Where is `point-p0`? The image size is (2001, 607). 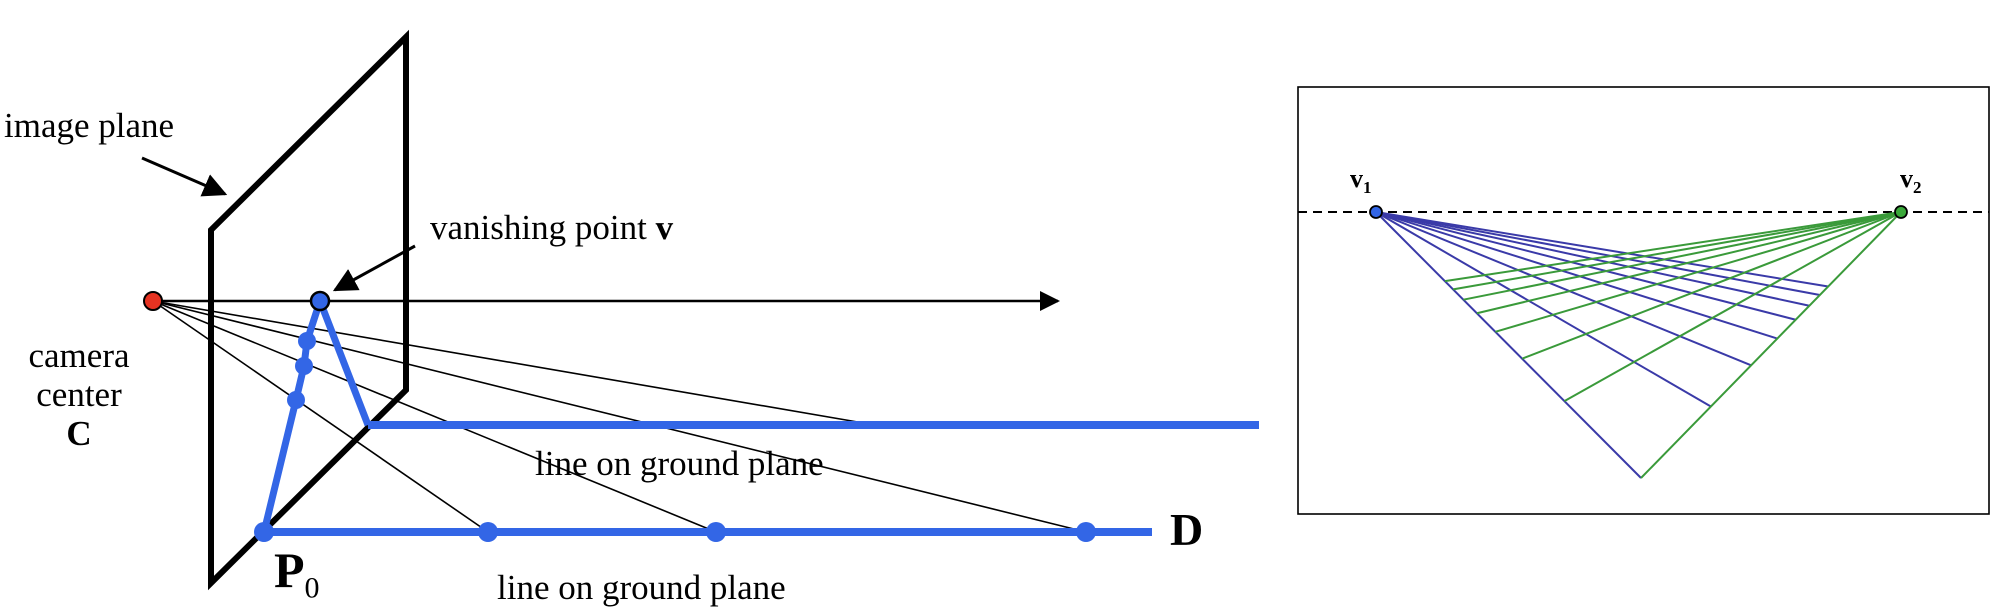
point-p0 is located at coordinates (264, 532).